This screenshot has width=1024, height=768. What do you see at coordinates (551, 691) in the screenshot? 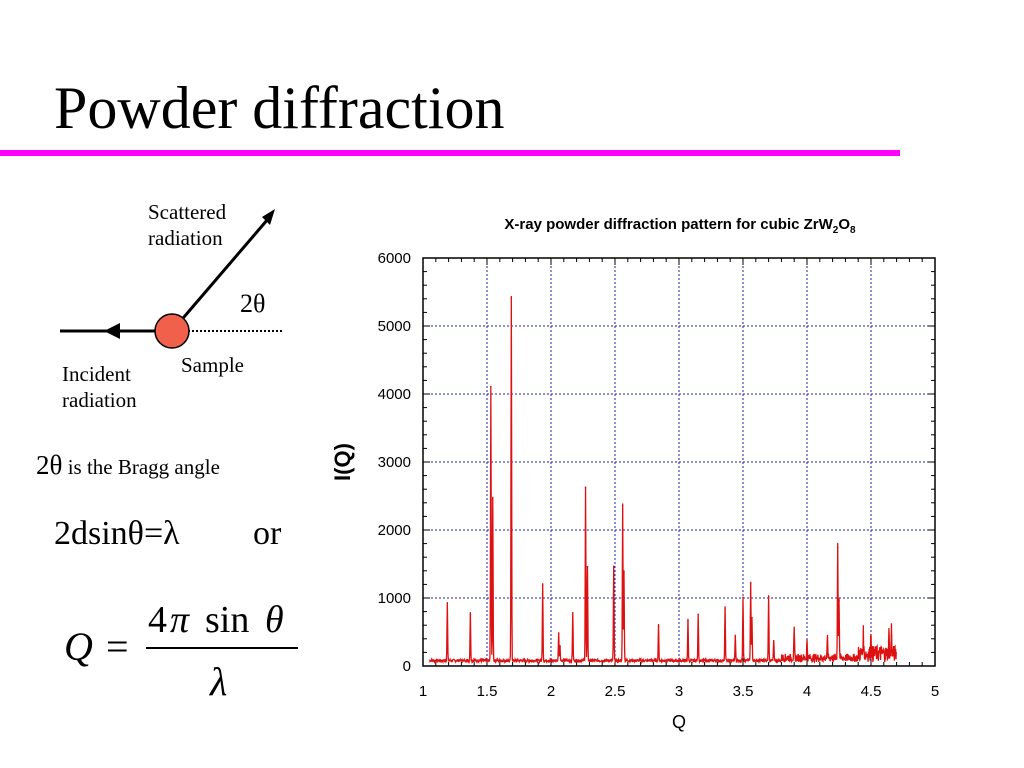
I see `x-tick-label: 2` at bounding box center [551, 691].